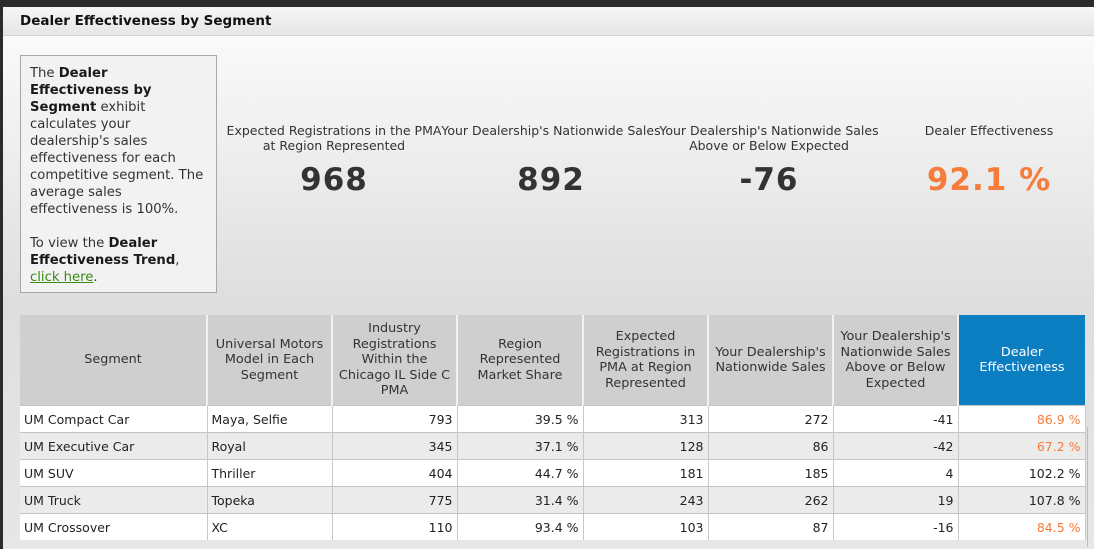 The height and width of the screenshot is (549, 1094). What do you see at coordinates (986, 160) in the screenshot?
I see `metric-dealer-effectiveness: Dealer Effectiveness 92.1 %` at bounding box center [986, 160].